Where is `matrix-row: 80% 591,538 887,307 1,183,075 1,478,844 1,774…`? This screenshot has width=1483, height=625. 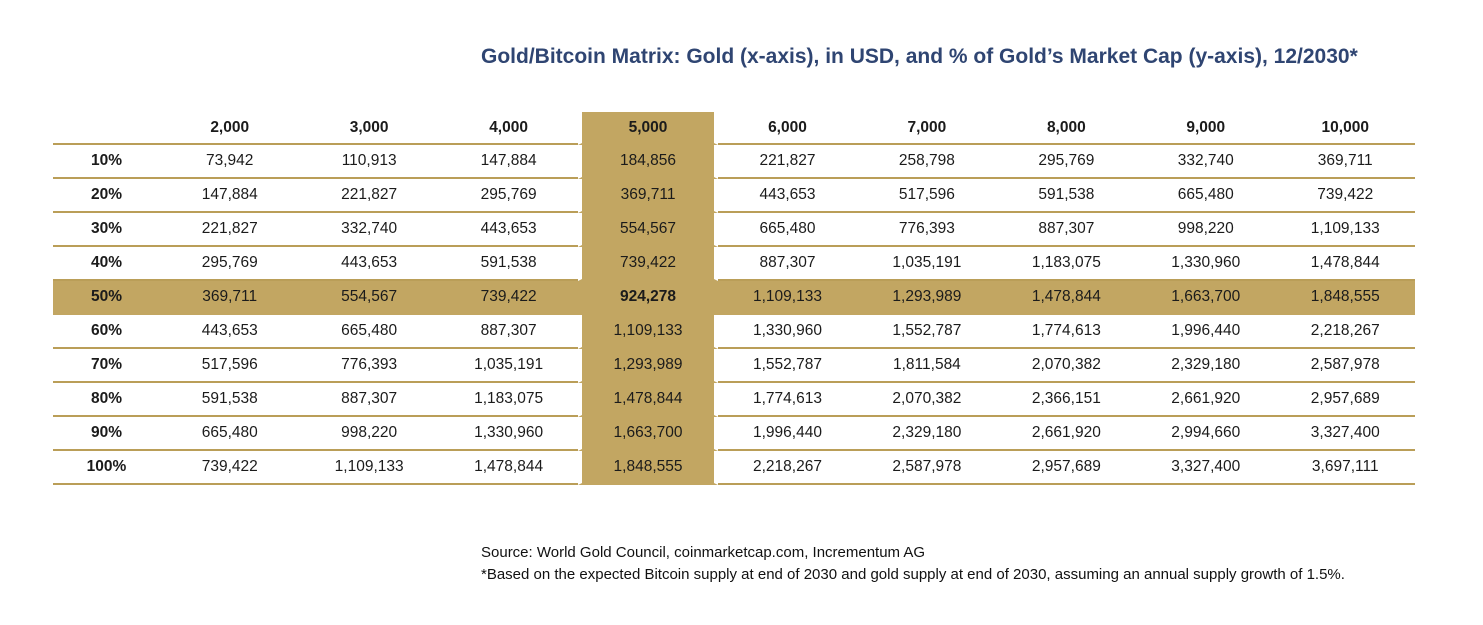 matrix-row: 80% 591,538 887,307 1,183,075 1,478,844 1,774… is located at coordinates (734, 400).